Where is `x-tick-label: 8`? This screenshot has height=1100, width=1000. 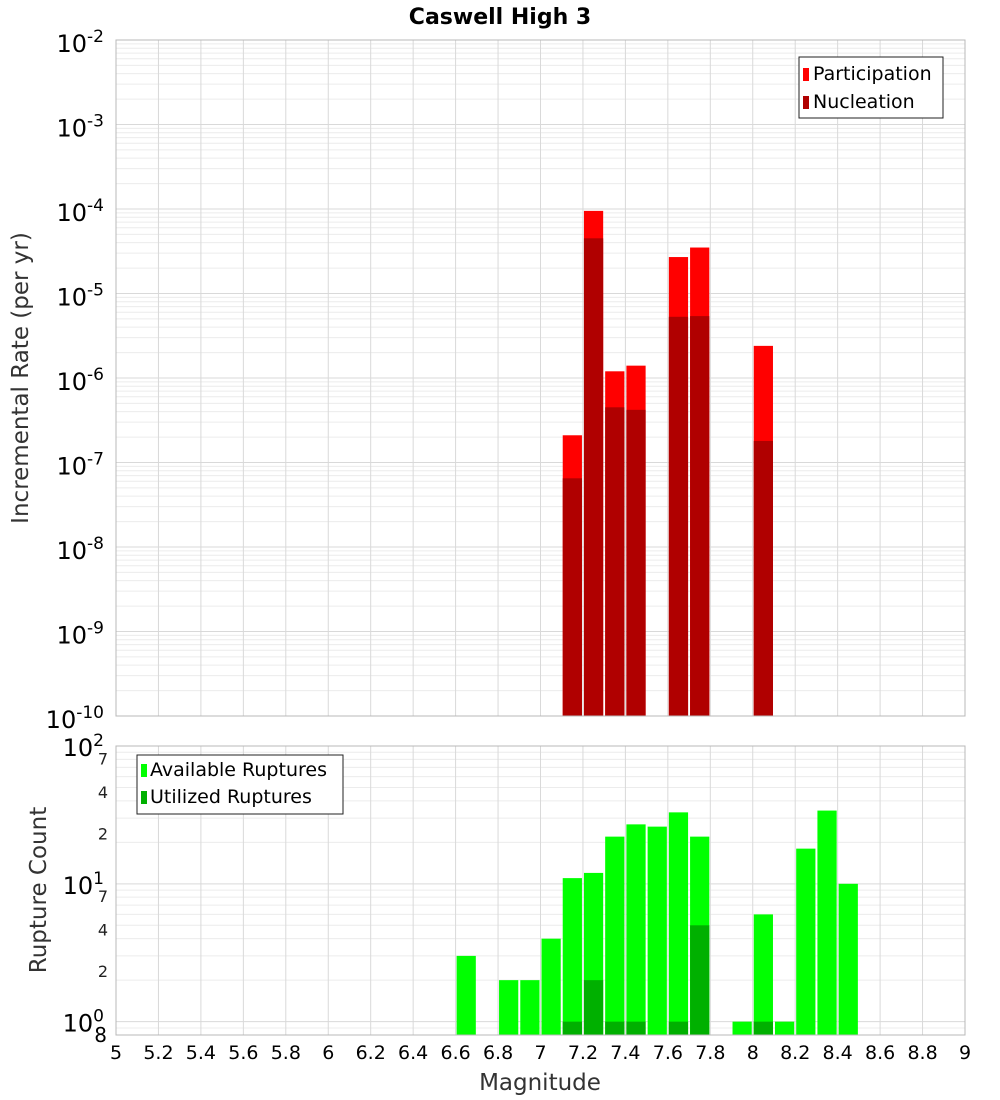 x-tick-label: 8 is located at coordinates (753, 1053).